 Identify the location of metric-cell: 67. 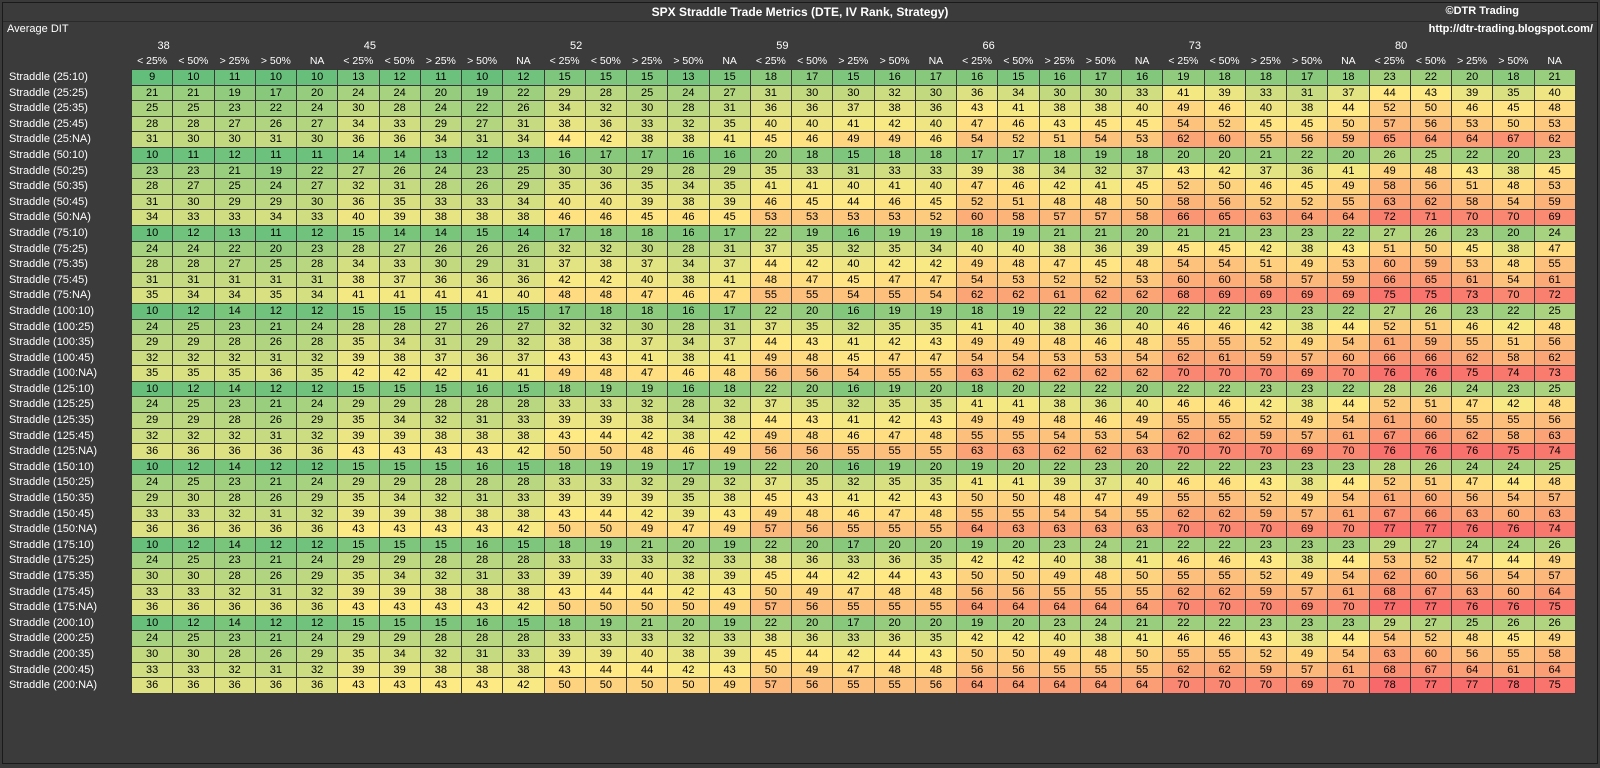
(1431, 592).